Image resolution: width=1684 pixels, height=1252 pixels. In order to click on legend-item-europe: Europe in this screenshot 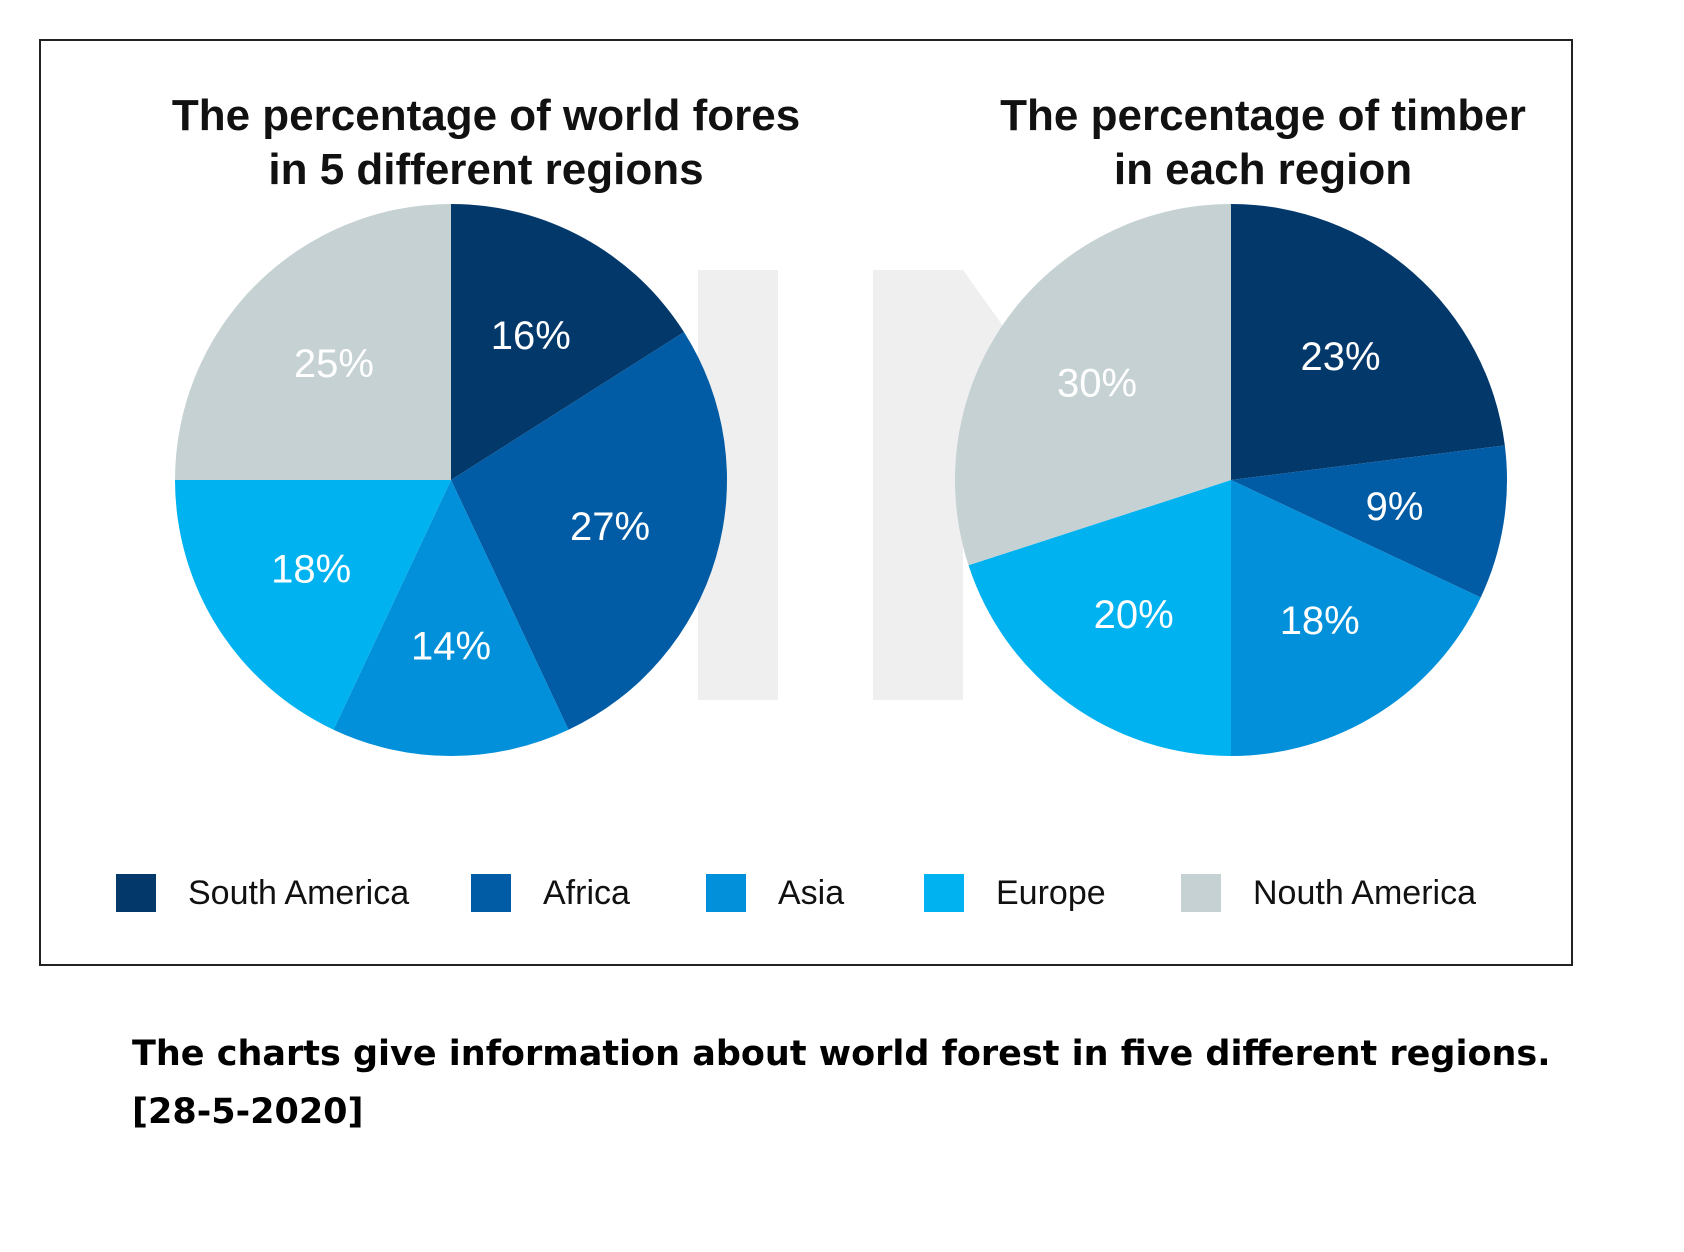, I will do `click(1015, 893)`.